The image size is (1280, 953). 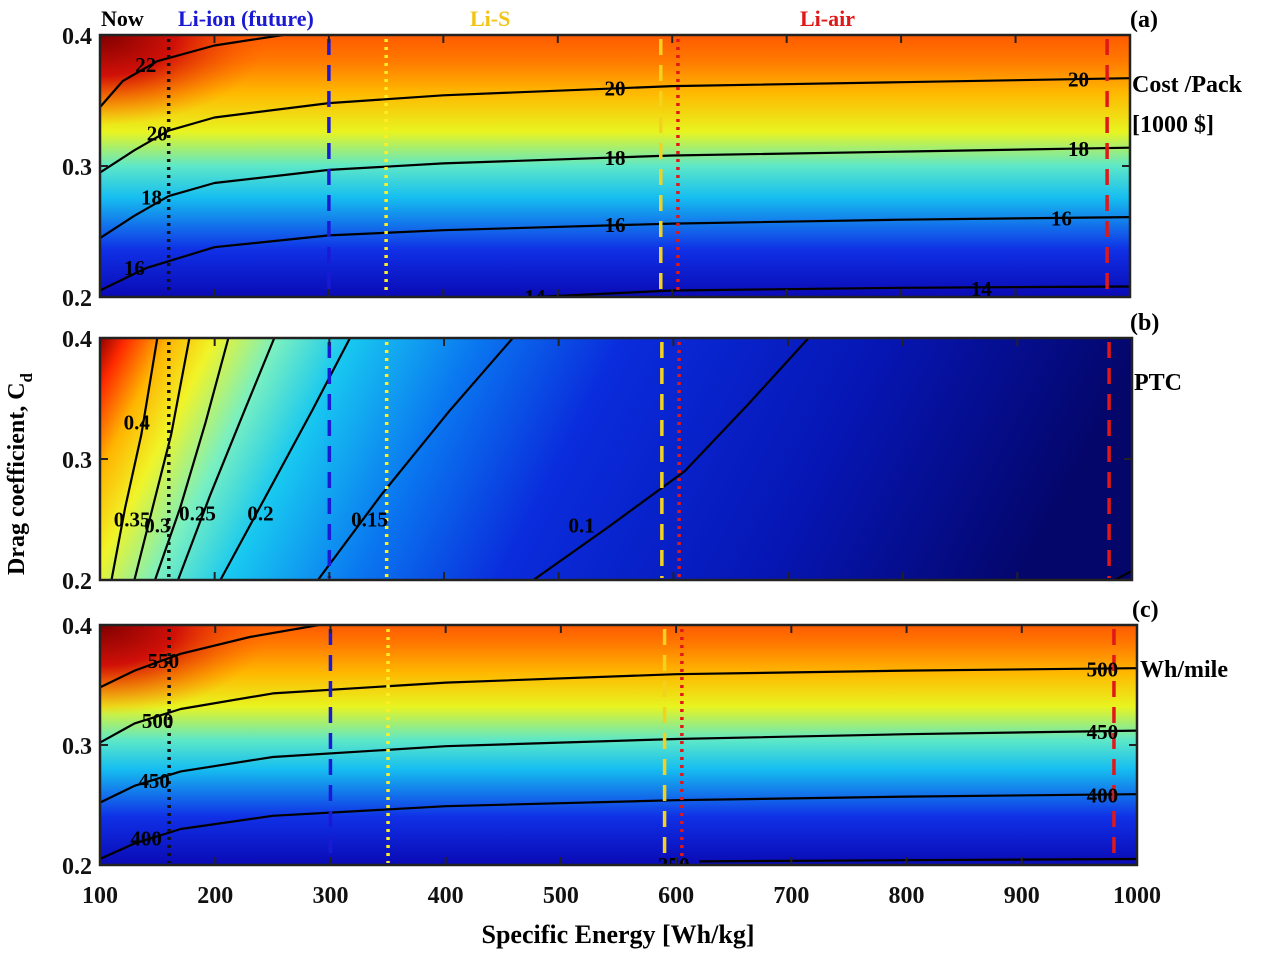 What do you see at coordinates (415, 459) in the screenshot?
I see `contour-line-b-0.15` at bounding box center [415, 459].